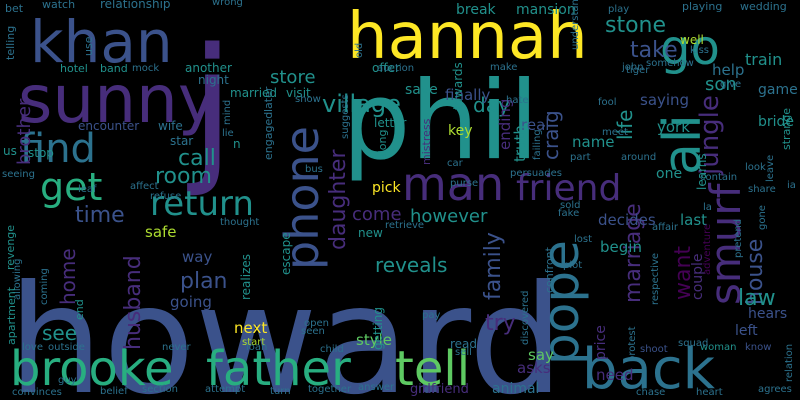 This screenshot has width=800, height=400. What do you see at coordinates (638, 70) in the screenshot?
I see `word-tiger: tiger` at bounding box center [638, 70].